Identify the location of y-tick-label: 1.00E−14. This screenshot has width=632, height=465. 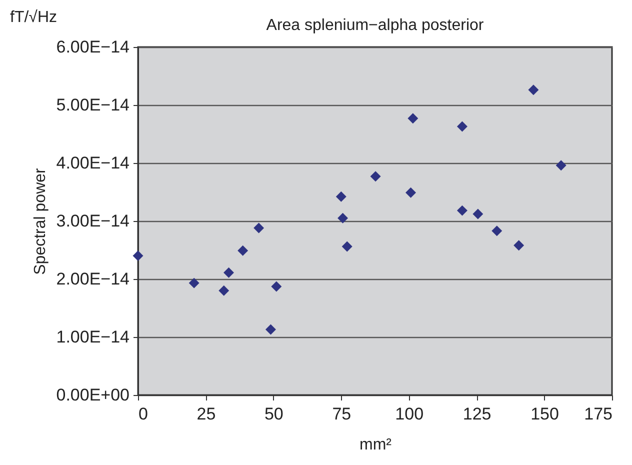
(93, 337).